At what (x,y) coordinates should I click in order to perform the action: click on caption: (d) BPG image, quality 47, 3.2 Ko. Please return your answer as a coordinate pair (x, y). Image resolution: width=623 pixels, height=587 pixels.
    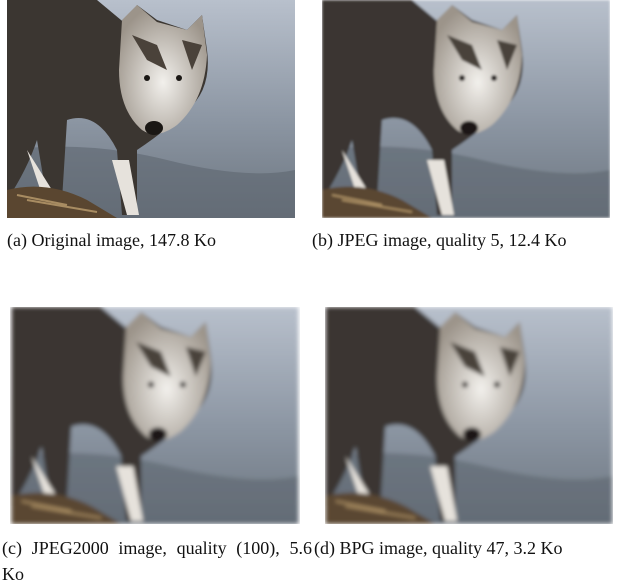
    Looking at the image, I should click on (438, 548).